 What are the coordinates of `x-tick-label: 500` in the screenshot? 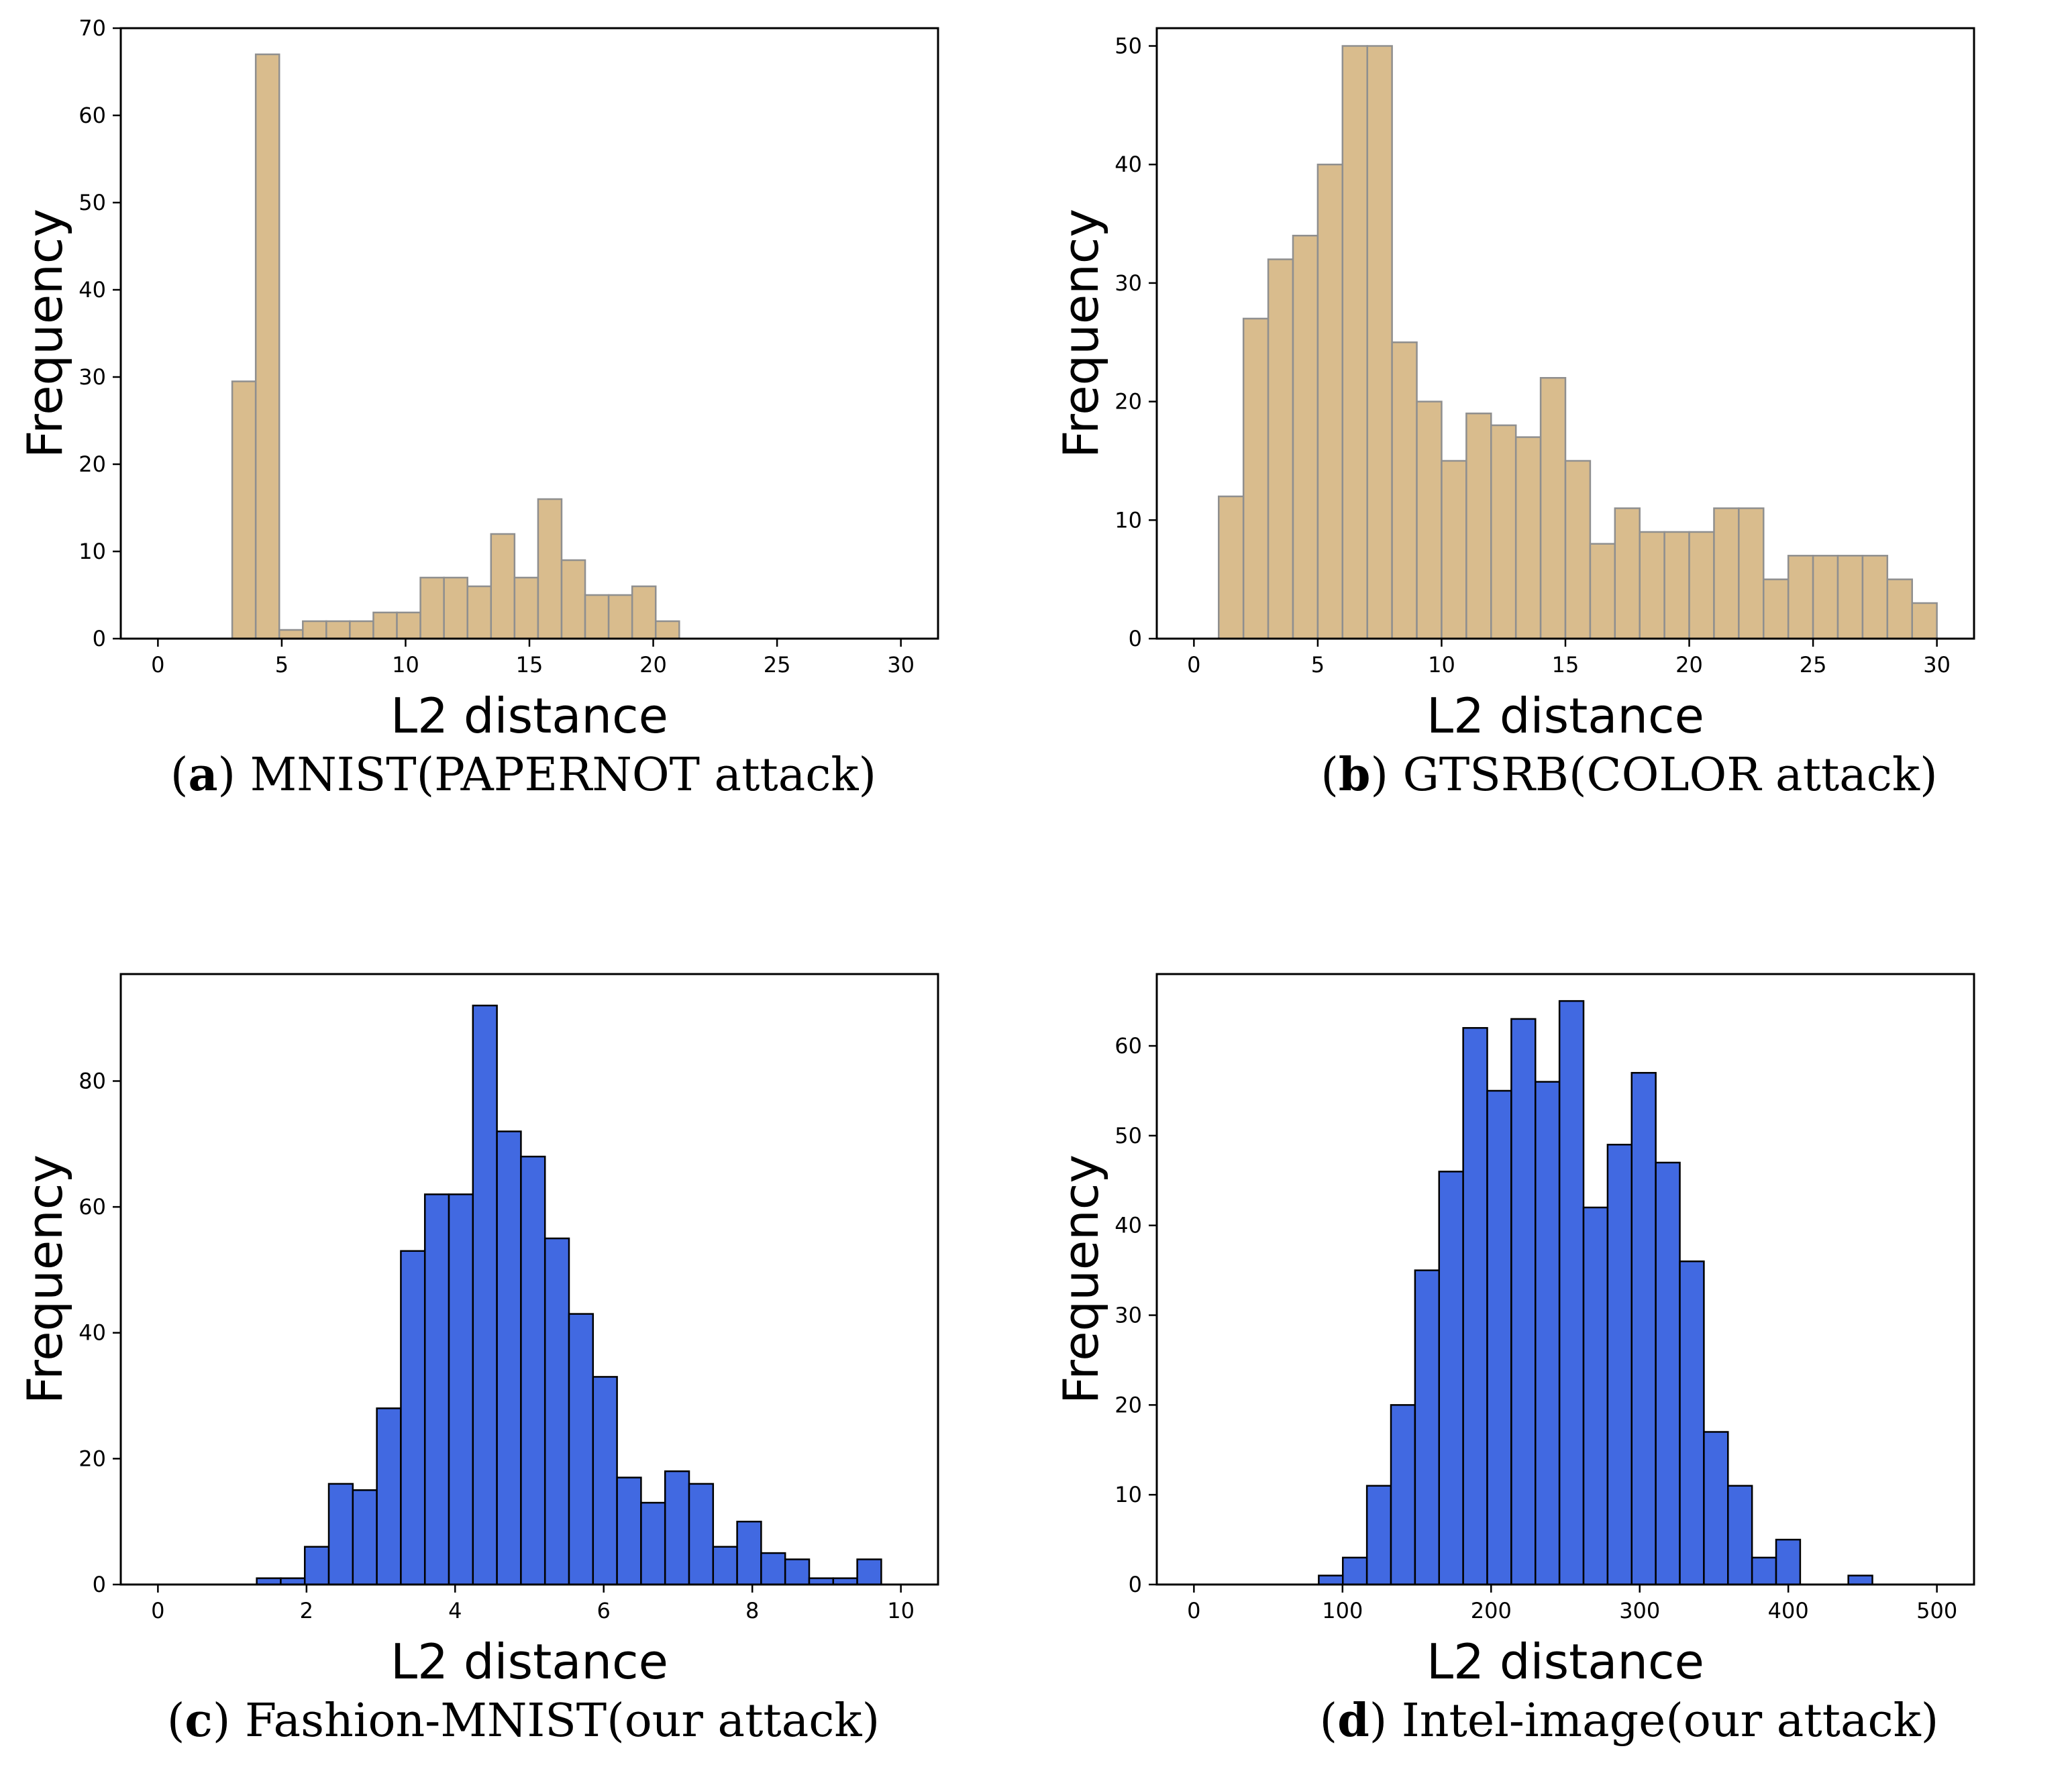 It's located at (1936, 1610).